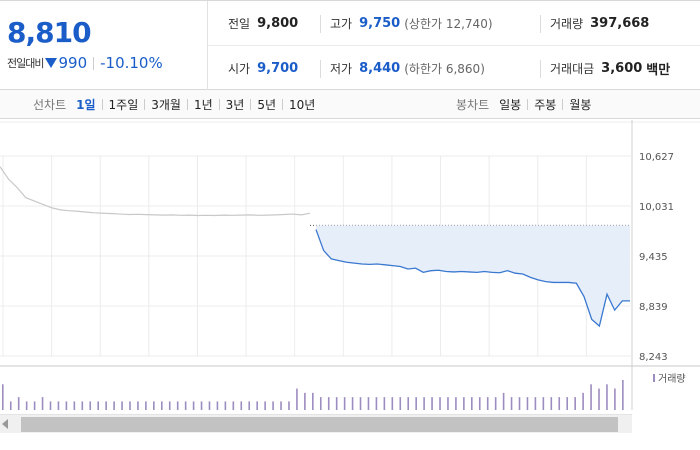  What do you see at coordinates (545, 105) in the screenshot?
I see `tab-weekly-candle: 주봉` at bounding box center [545, 105].